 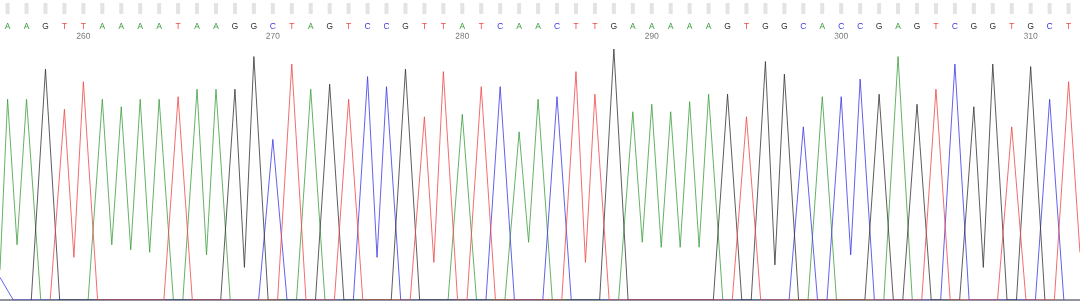 What do you see at coordinates (841, 35) in the screenshot?
I see `x-tick-label: 300` at bounding box center [841, 35].